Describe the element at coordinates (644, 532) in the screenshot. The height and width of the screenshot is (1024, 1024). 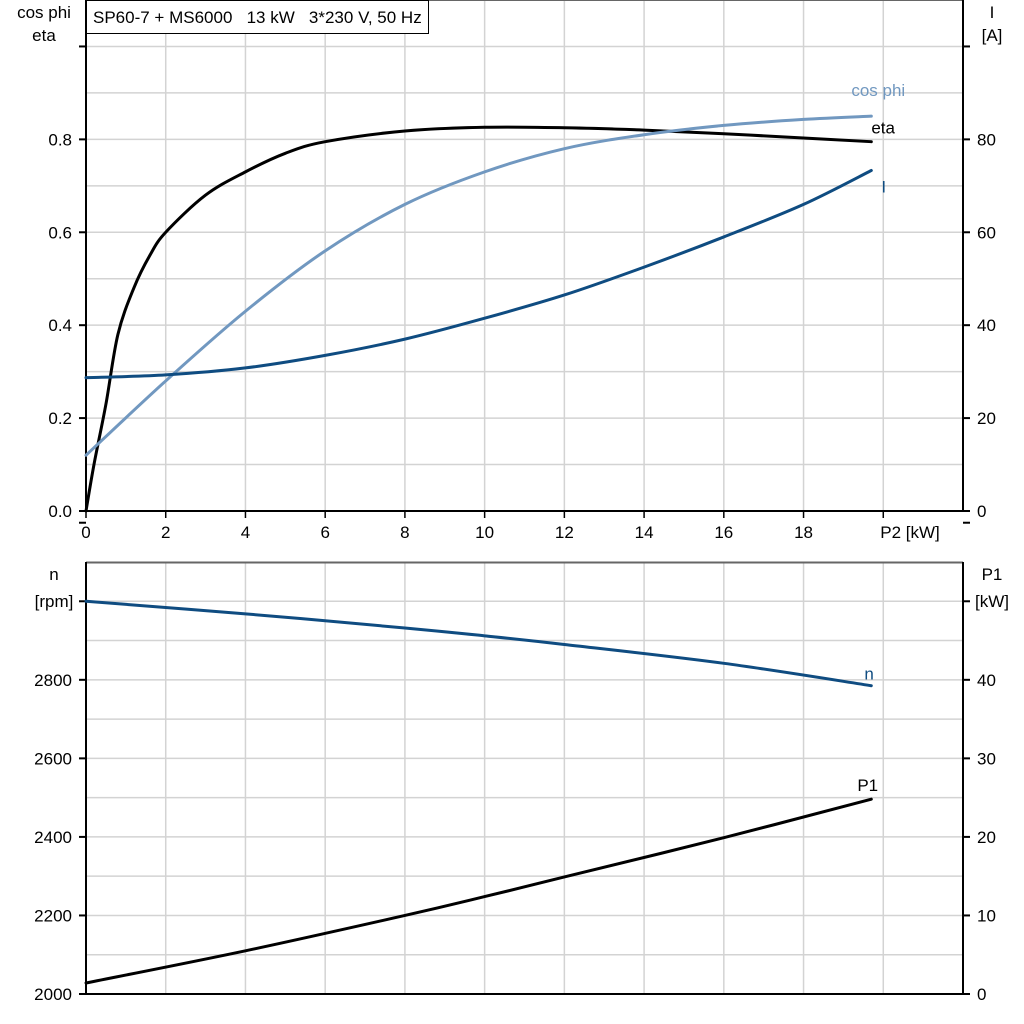
I see `x-tick-label: 14` at that location.